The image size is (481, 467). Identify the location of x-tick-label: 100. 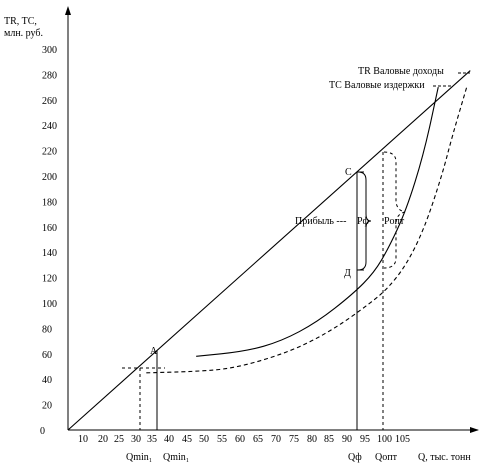
(384, 439).